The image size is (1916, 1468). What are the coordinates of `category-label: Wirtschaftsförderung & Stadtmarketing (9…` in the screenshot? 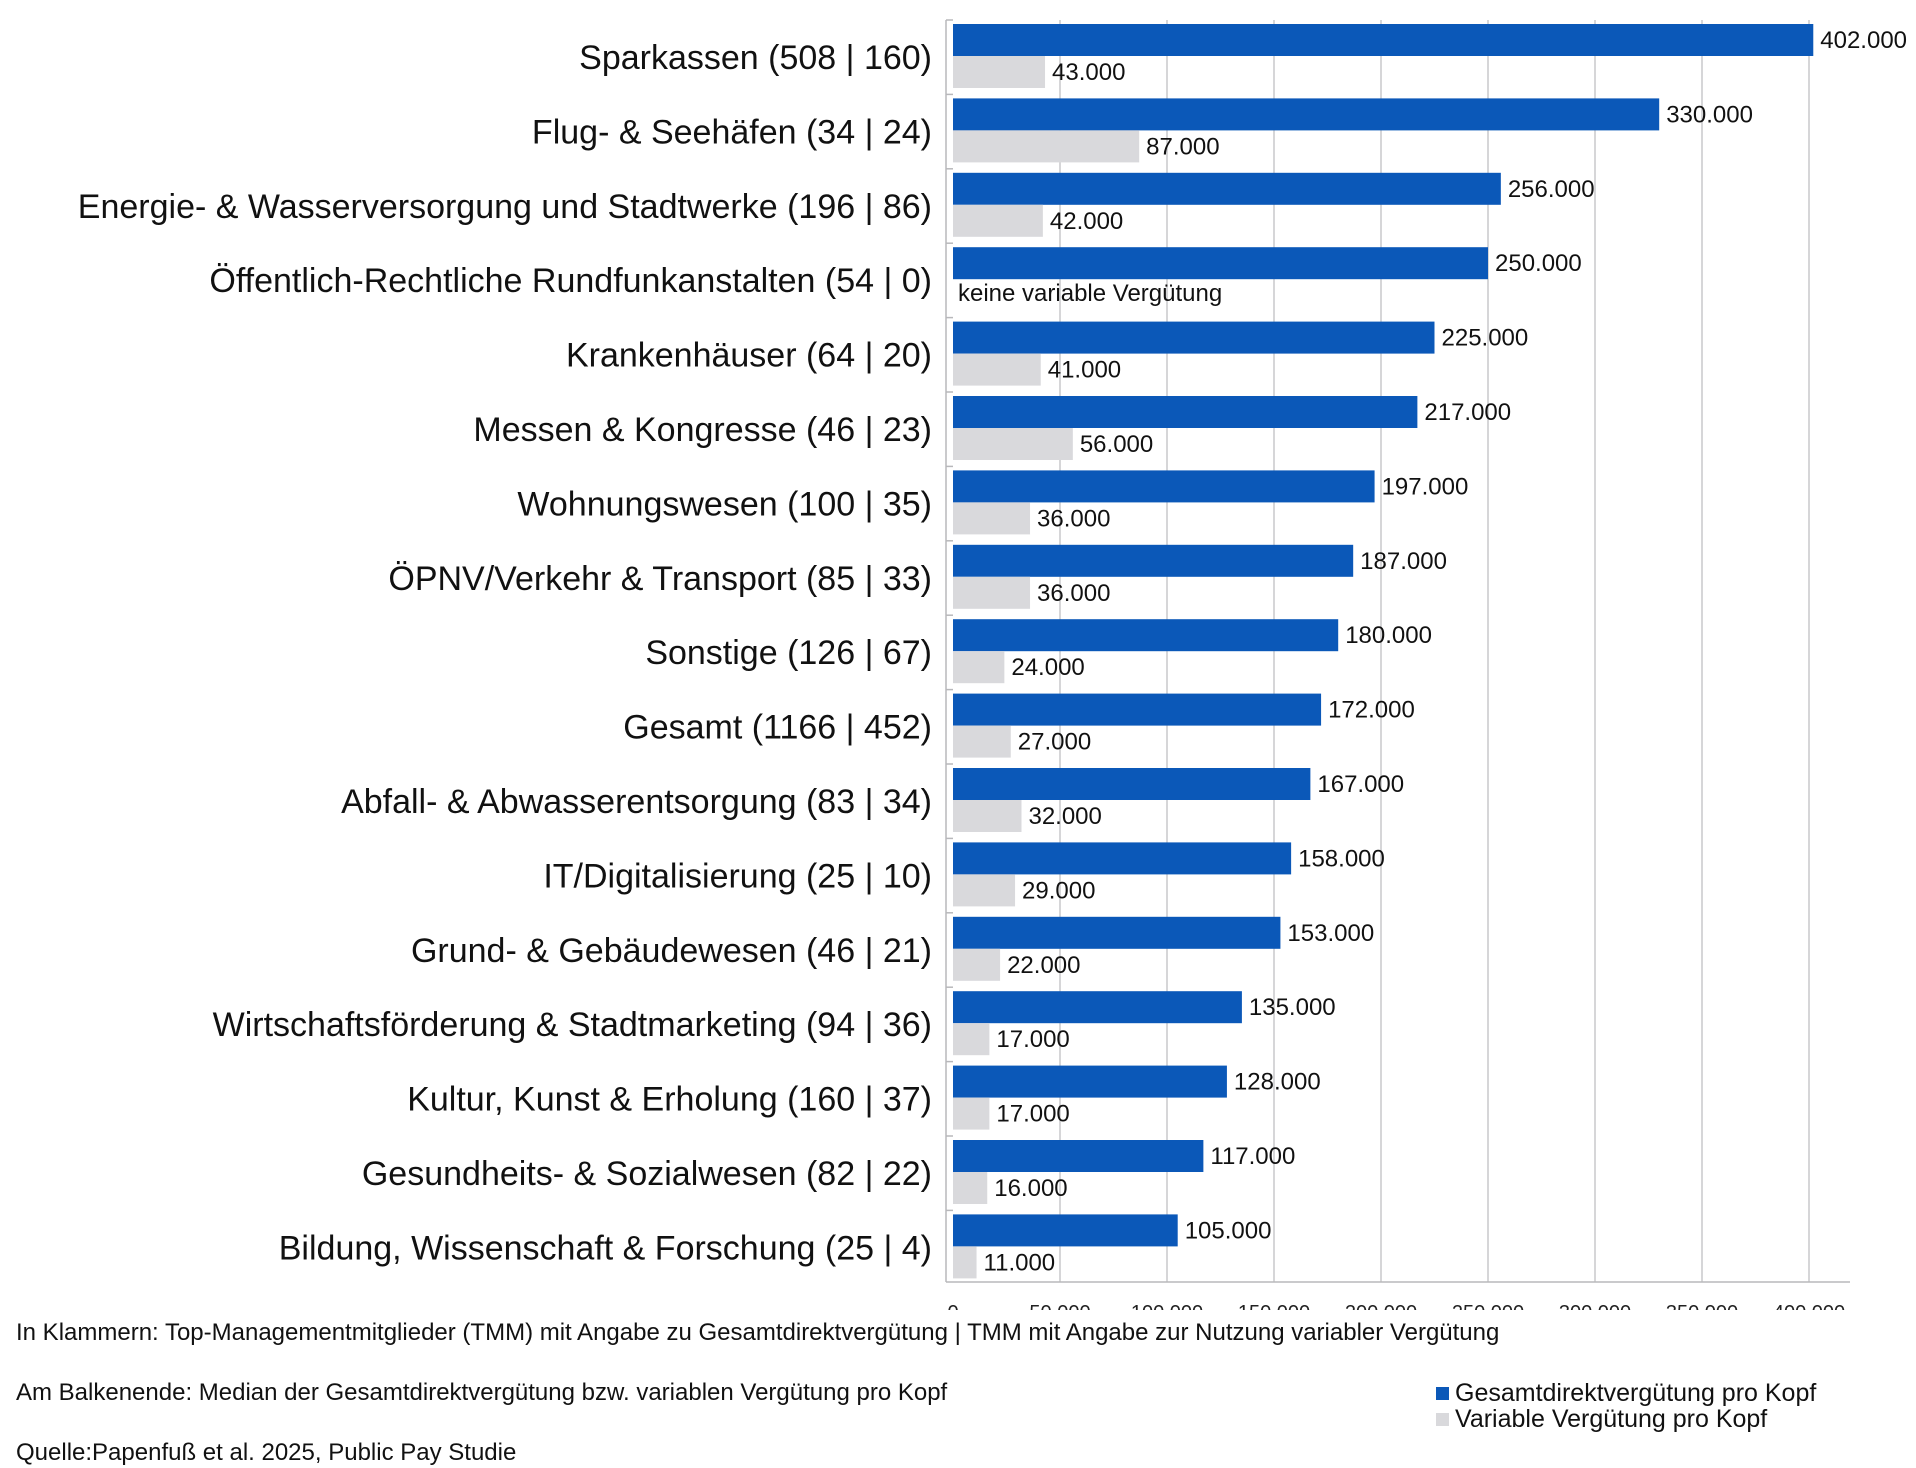 It's located at (572, 1025).